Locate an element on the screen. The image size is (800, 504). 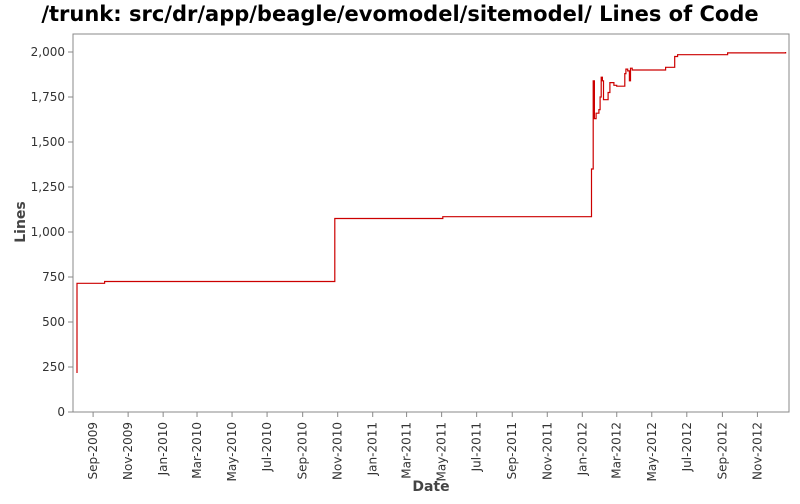
x-tick-label: Sep-2010 is located at coordinates (303, 451).